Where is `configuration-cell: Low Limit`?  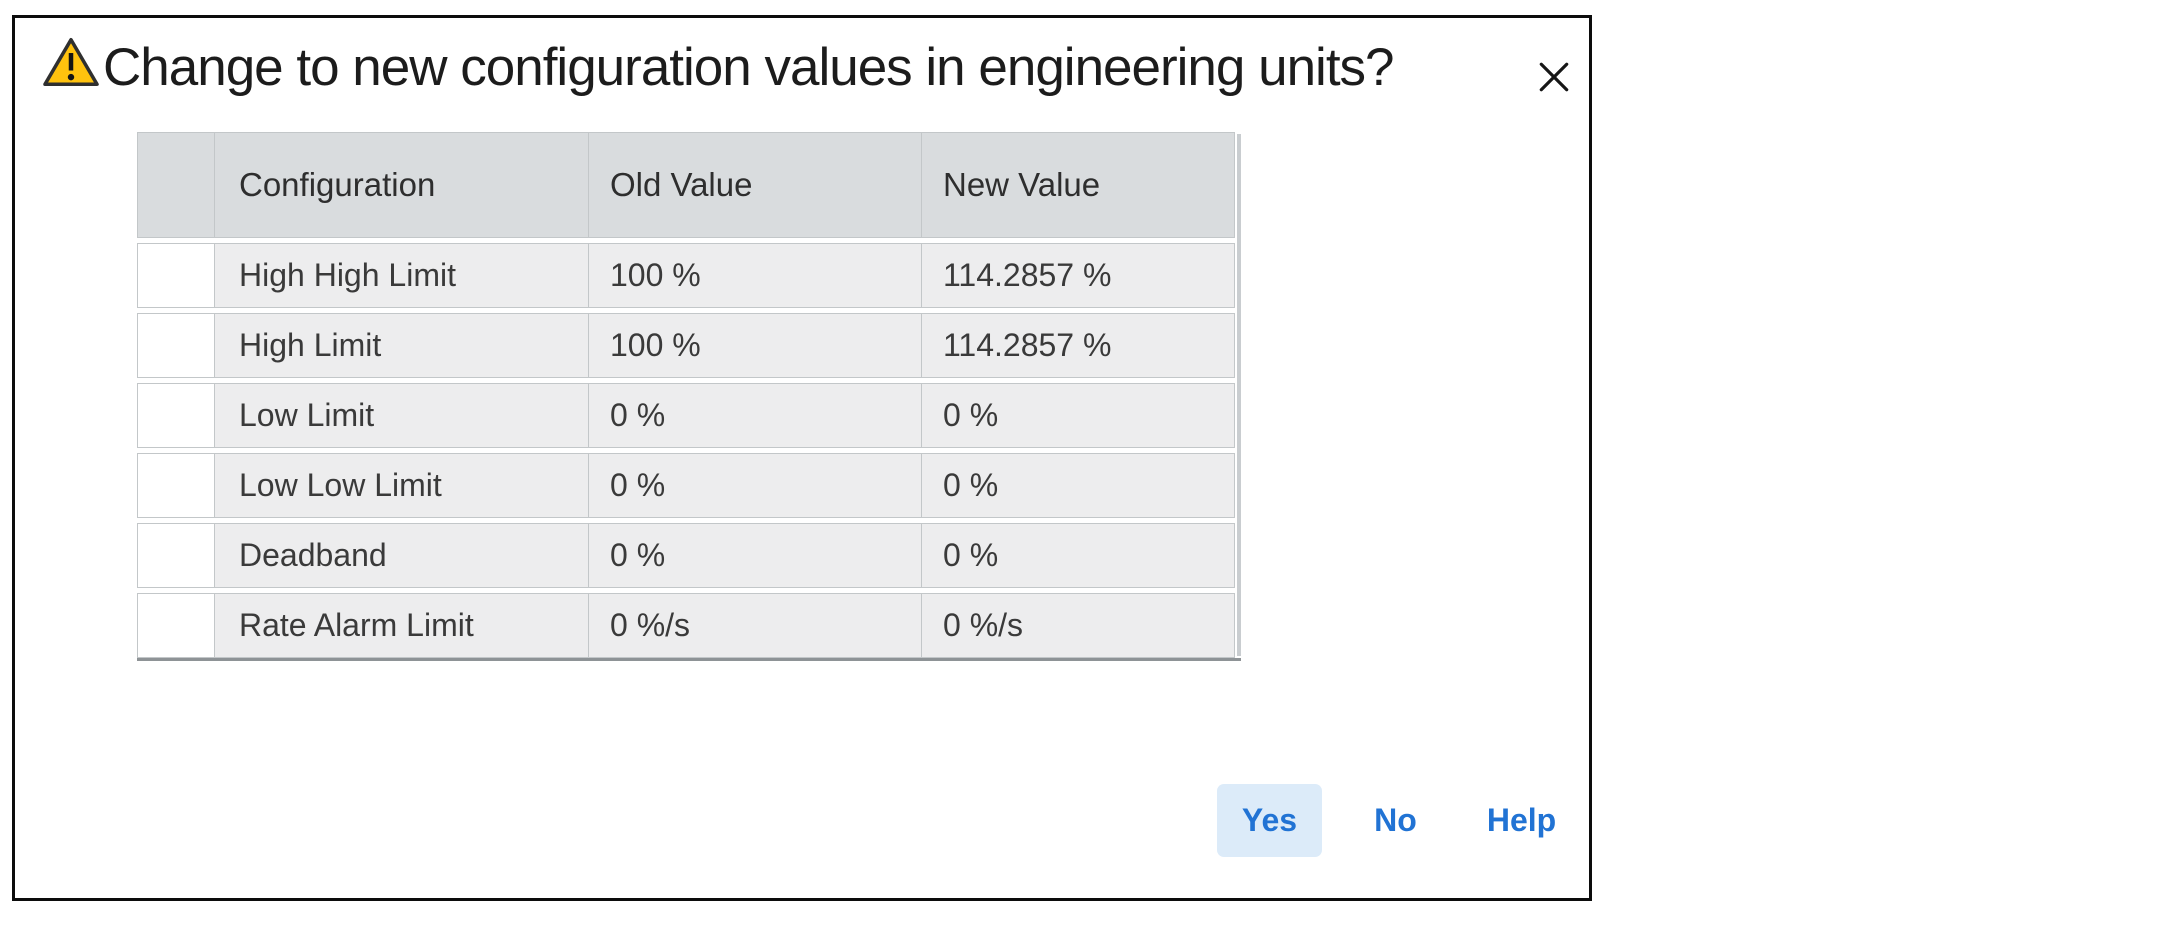
configuration-cell: Low Limit is located at coordinates (401, 415).